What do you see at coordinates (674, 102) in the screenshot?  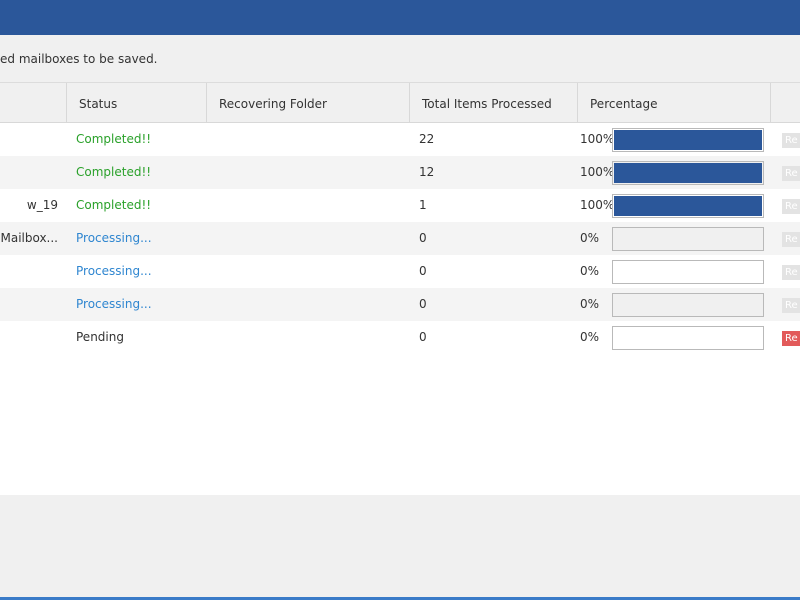 I see `header-percentage: Percentage` at bounding box center [674, 102].